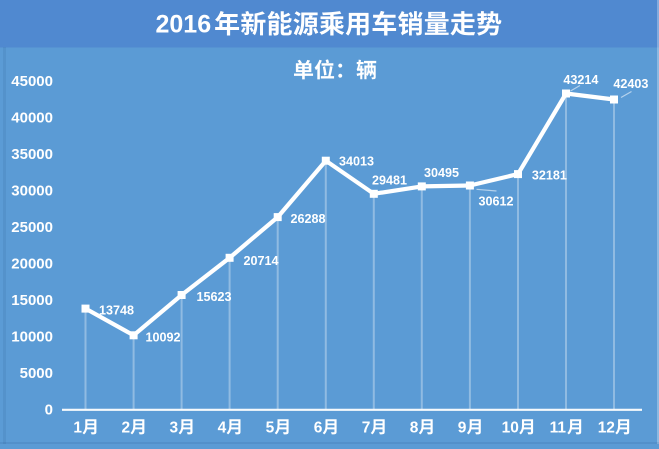 The image size is (659, 449). What do you see at coordinates (441, 173) in the screenshot?
I see `svg-text: 30495` at bounding box center [441, 173].